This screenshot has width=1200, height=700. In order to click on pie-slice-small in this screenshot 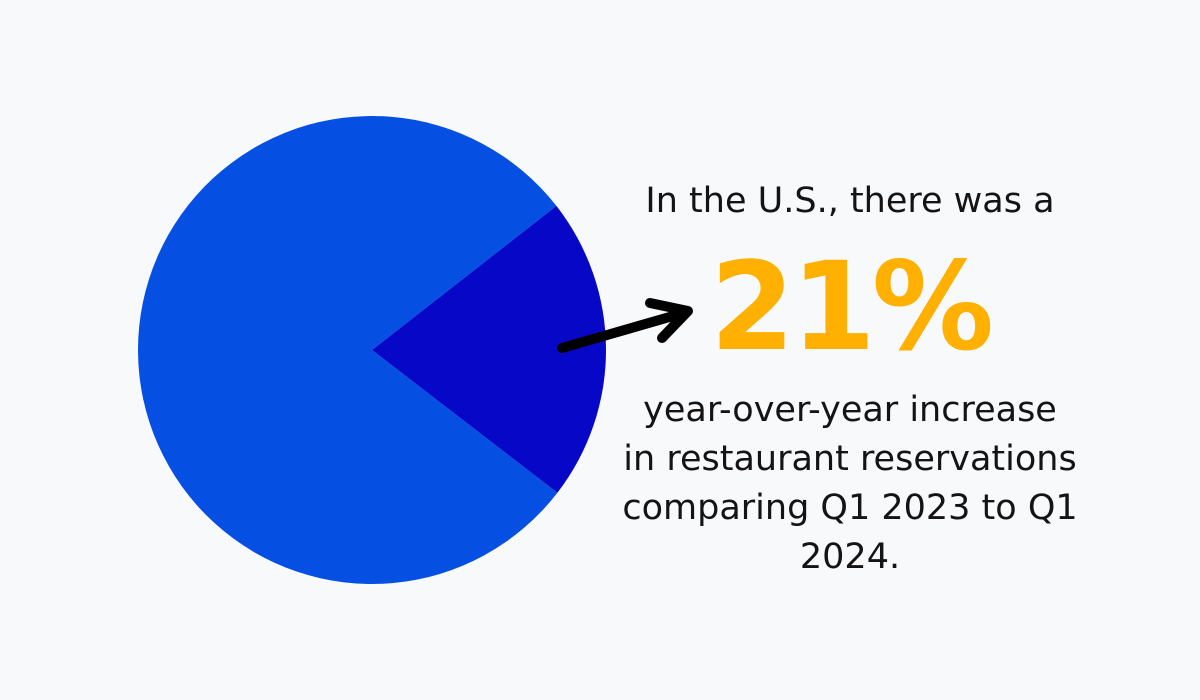, I will do `click(489, 349)`.